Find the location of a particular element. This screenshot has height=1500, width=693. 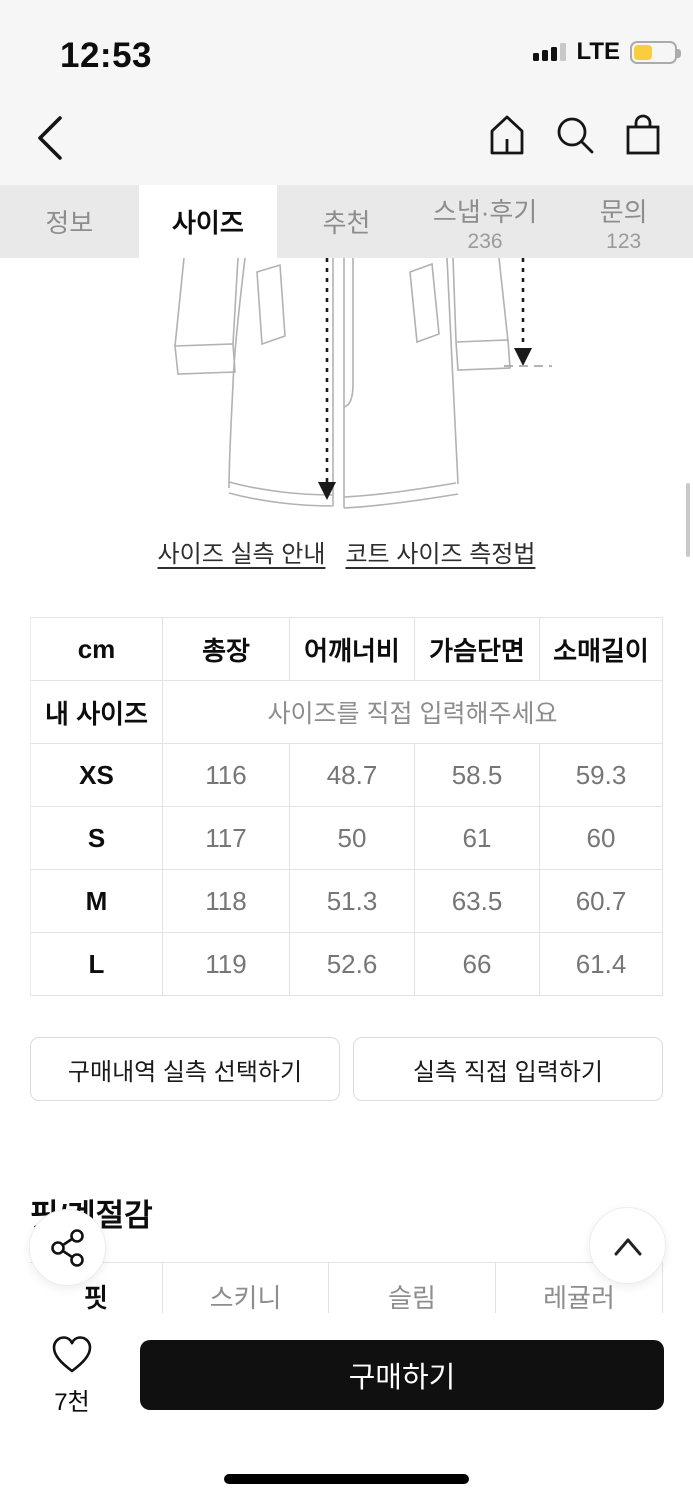

column-header: 가슴단면 is located at coordinates (477, 649).